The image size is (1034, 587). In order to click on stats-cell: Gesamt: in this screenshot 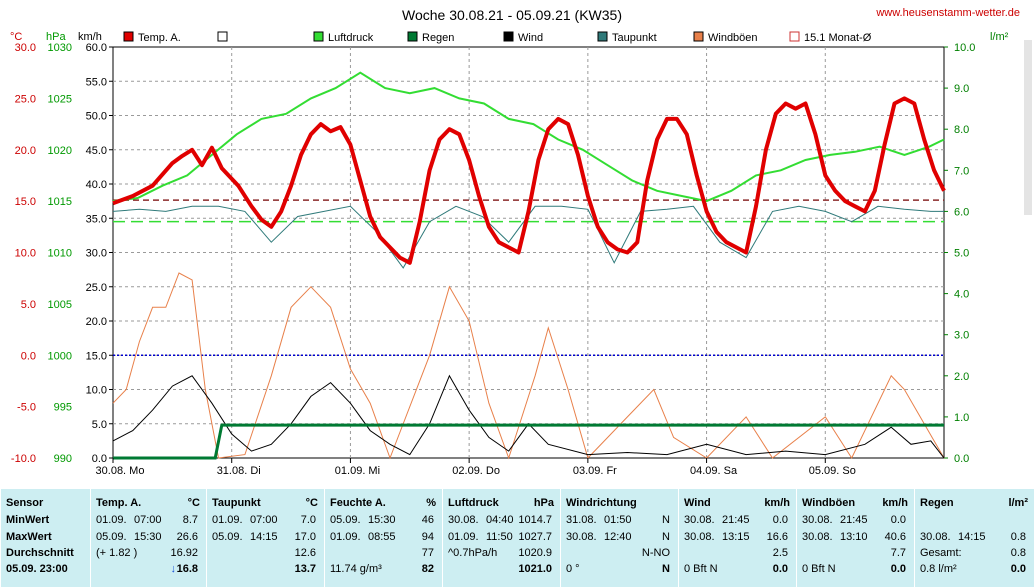, I will do `click(941, 553)`.